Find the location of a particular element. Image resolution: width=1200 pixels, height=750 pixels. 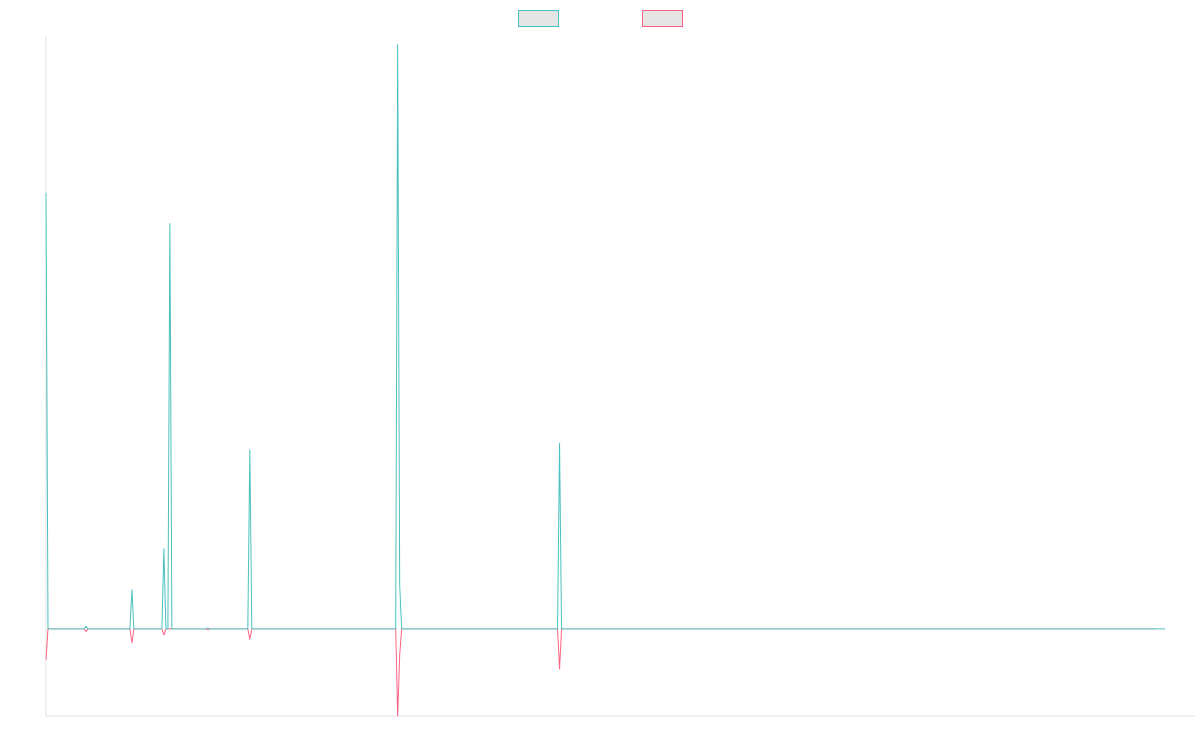

chart-legend is located at coordinates (600, 18).